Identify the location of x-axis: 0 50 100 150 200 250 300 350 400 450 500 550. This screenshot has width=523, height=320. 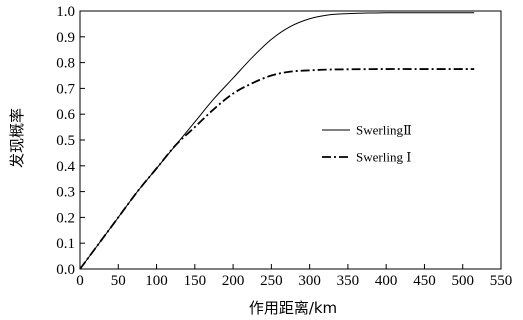
(294, 276).